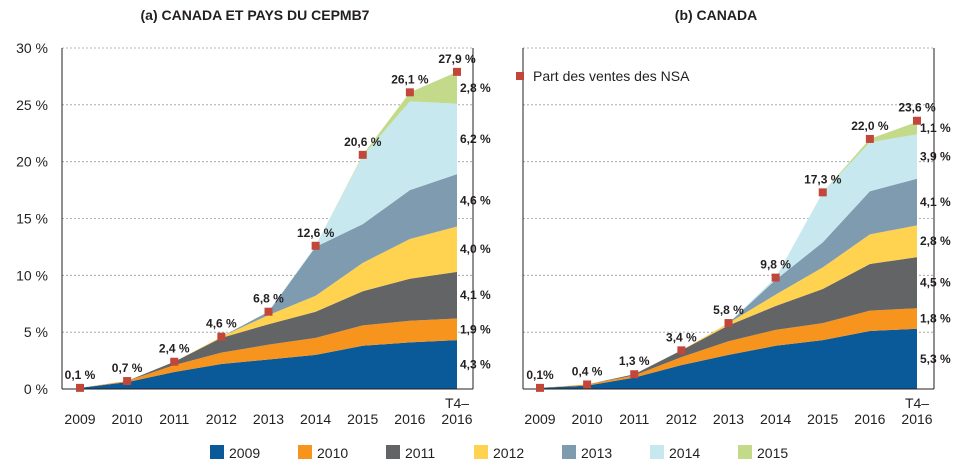  Describe the element at coordinates (475, 365) in the screenshot. I see `segment-label: 4,3 %` at that location.